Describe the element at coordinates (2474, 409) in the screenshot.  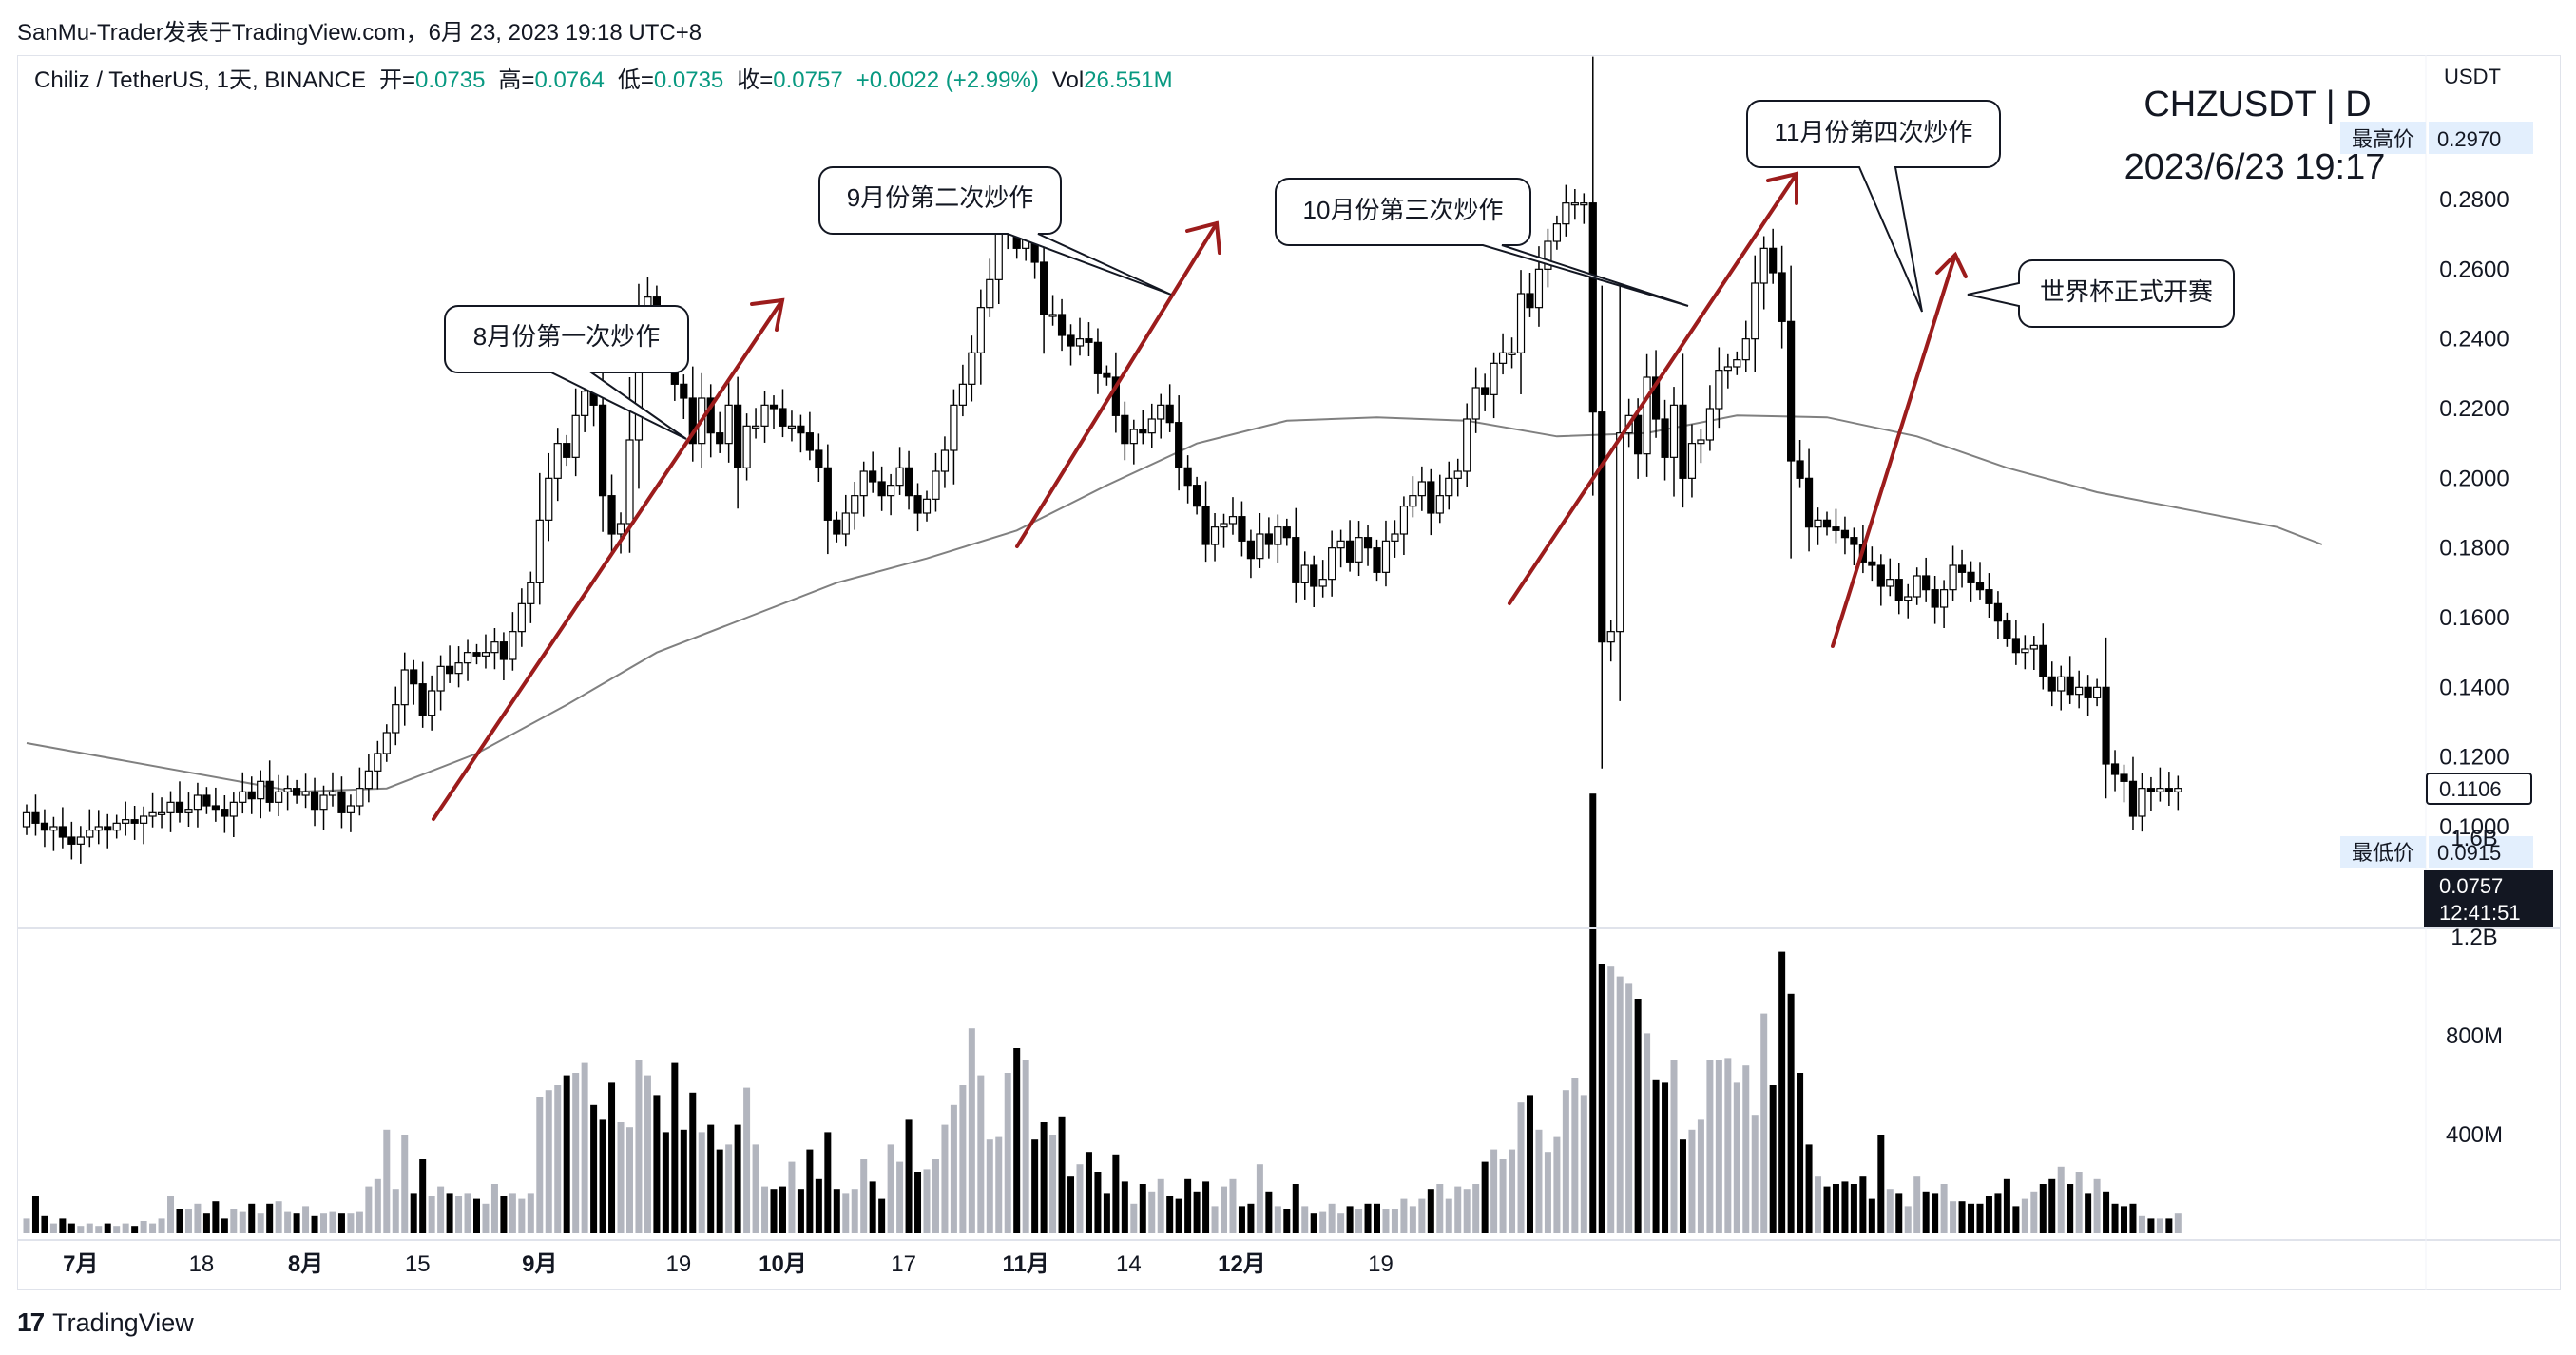
I see `price-axis-label: 0.2200` at that location.